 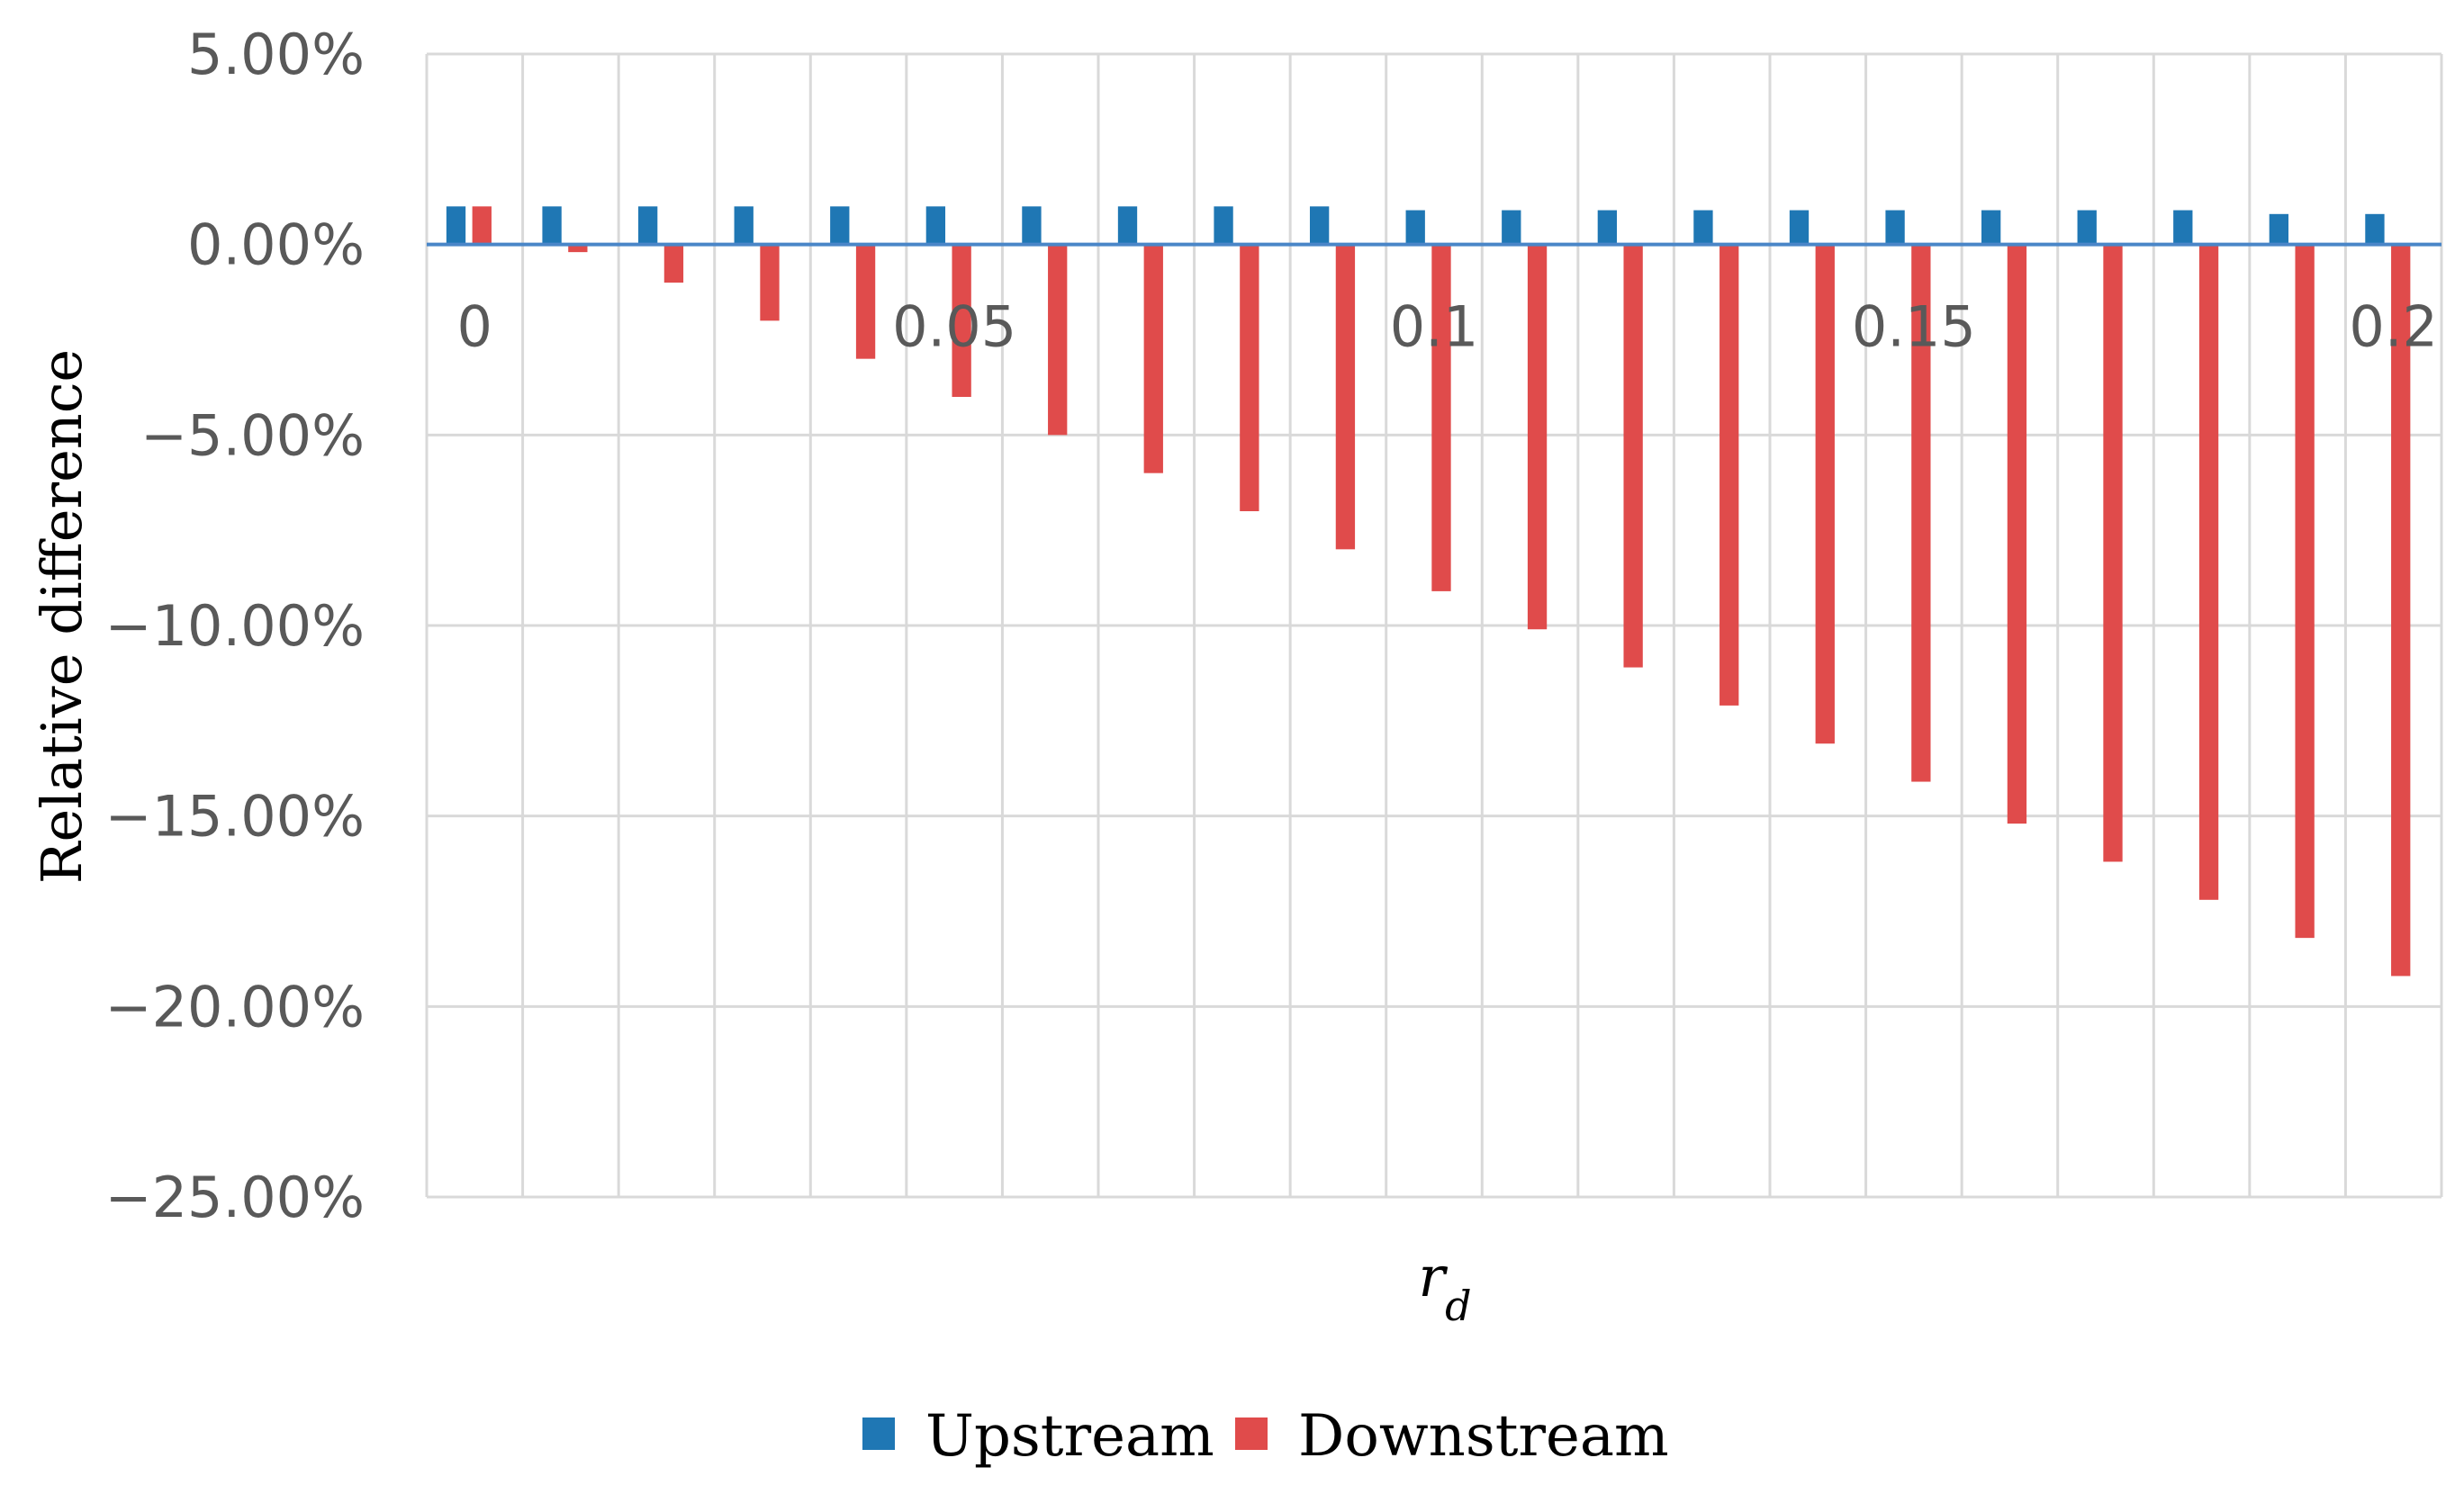 I want to click on y-tick-label: −15.00%, so click(x=235, y=817).